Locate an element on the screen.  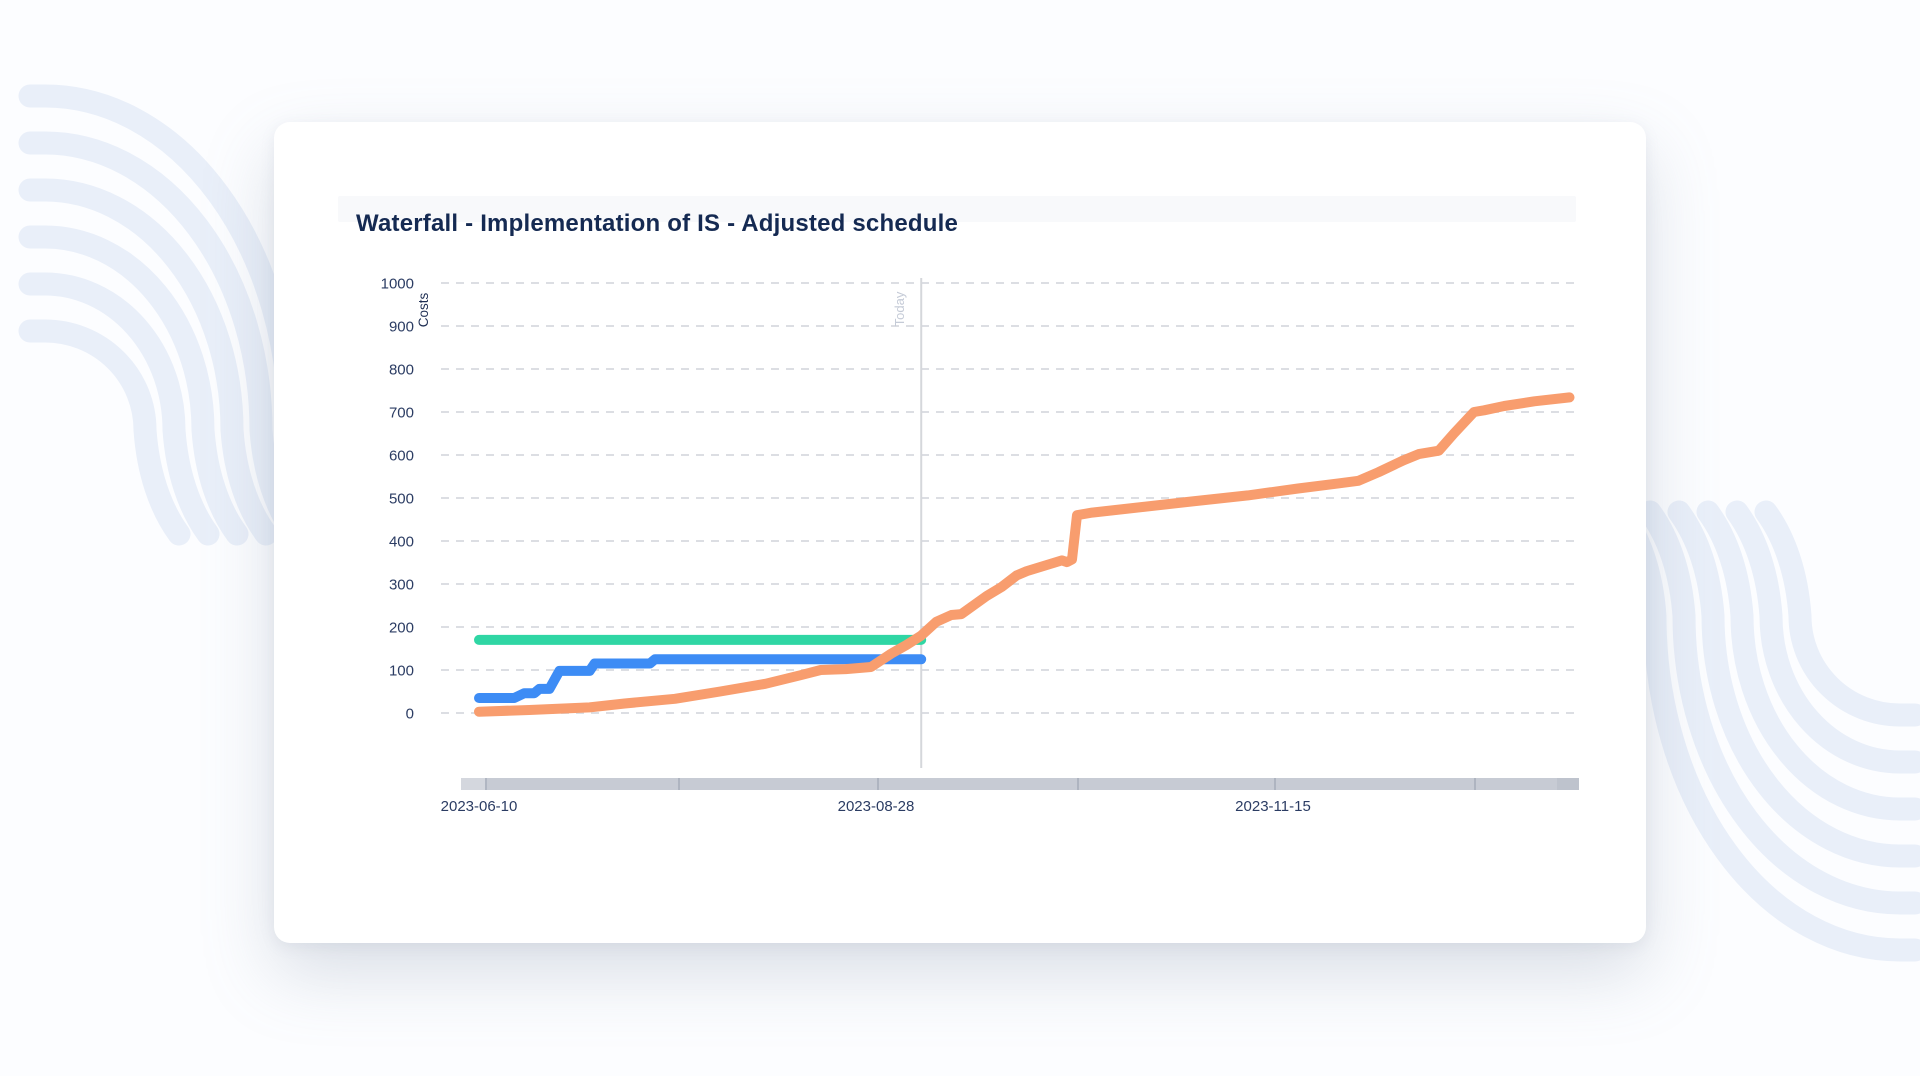
y-tick-label: 100 is located at coordinates (401, 671).